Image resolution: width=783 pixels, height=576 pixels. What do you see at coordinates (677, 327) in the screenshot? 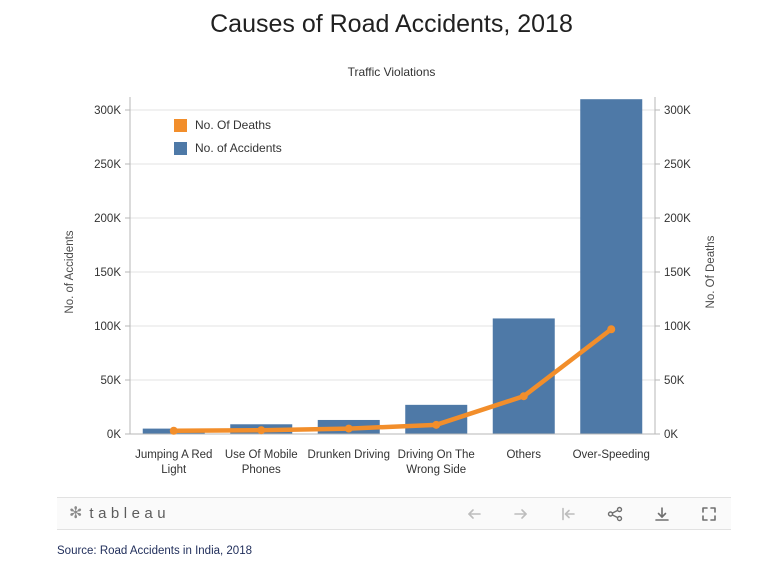
I see `right-tick-label: 100K` at bounding box center [677, 327].